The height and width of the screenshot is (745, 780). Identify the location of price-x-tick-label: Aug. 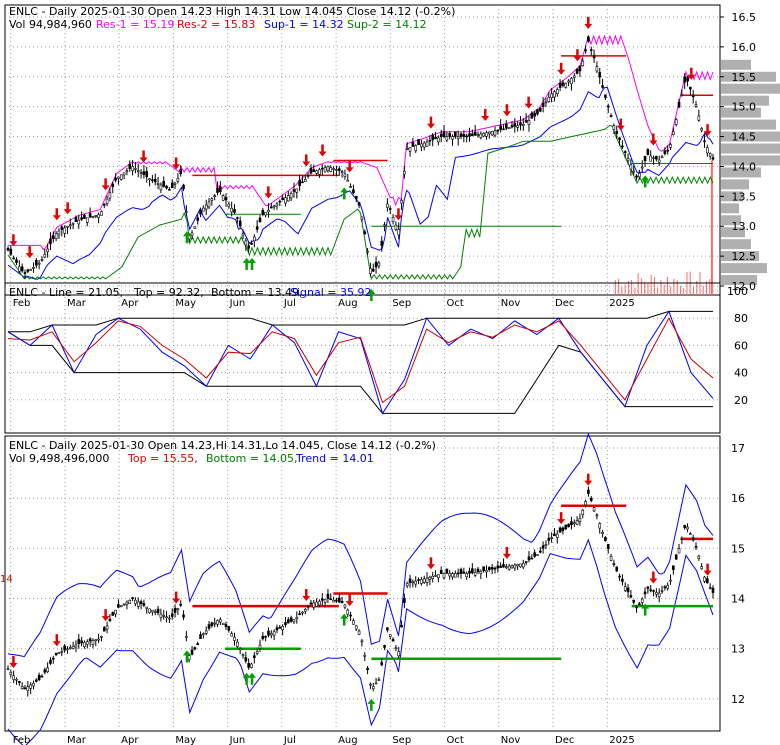
(348, 303).